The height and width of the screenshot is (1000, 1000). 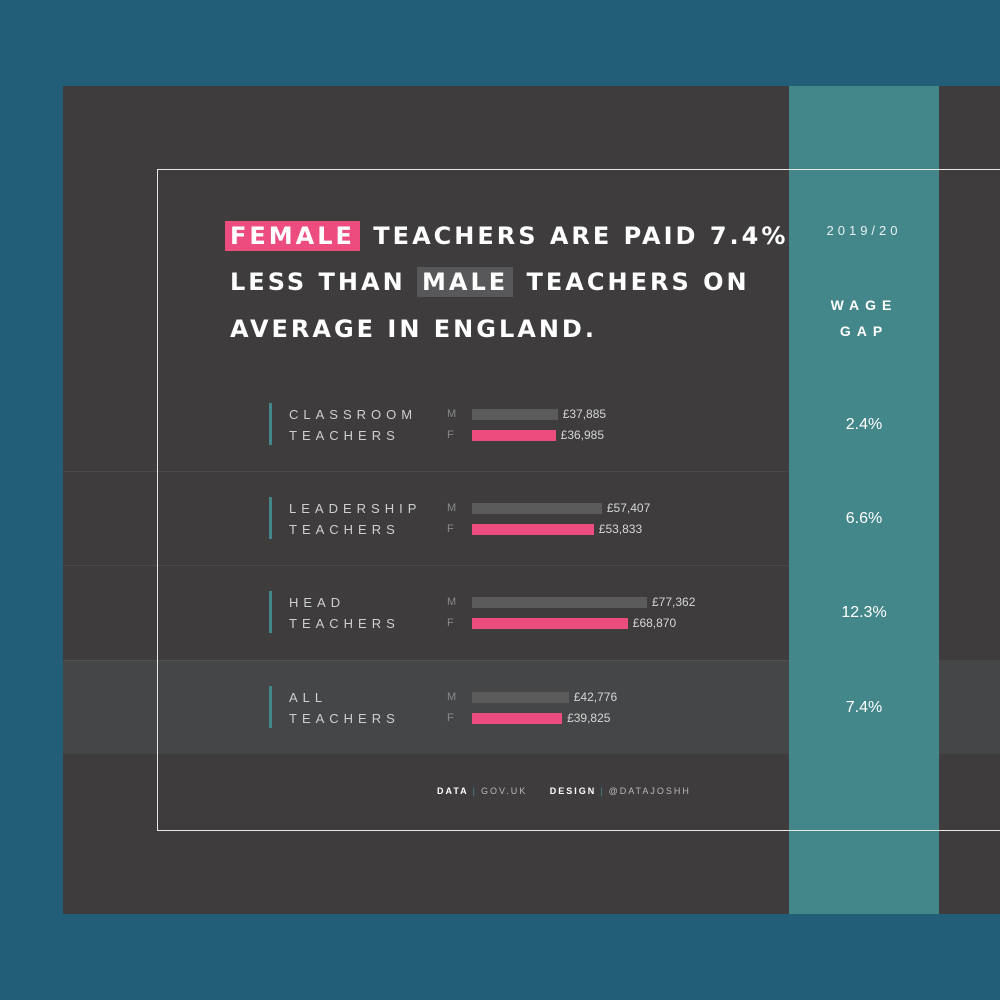 I want to click on year-label: 2019/20, so click(x=864, y=230).